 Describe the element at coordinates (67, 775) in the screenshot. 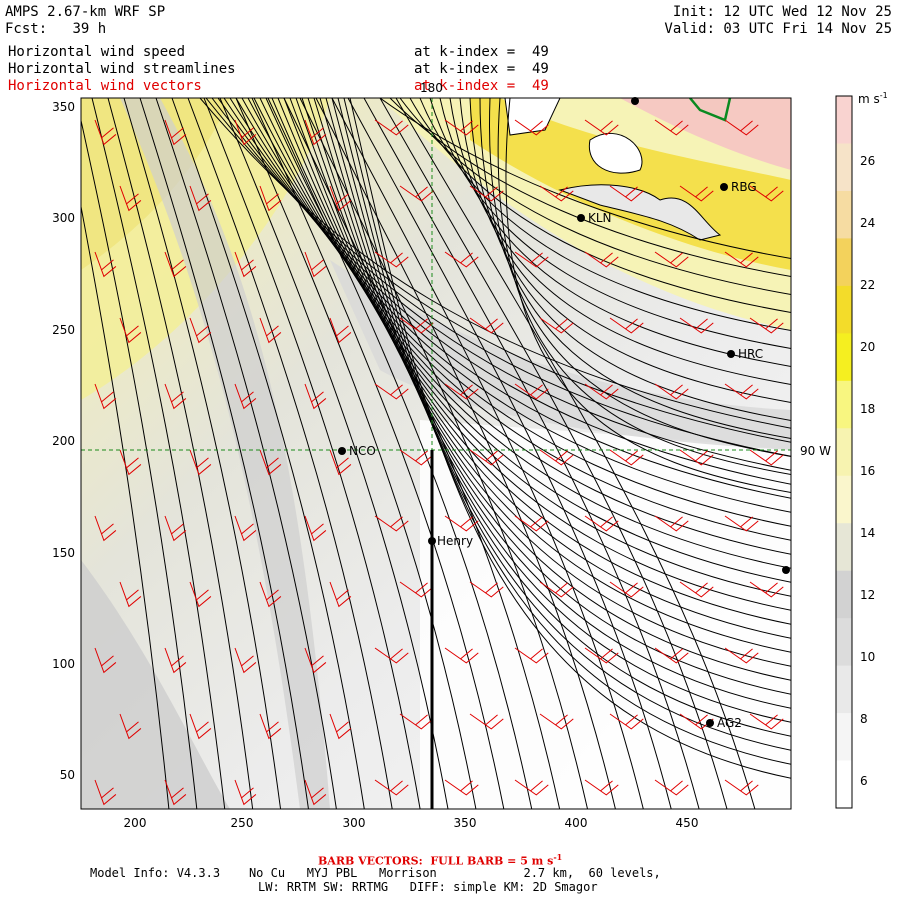

I see `y-tick-50: 50` at that location.